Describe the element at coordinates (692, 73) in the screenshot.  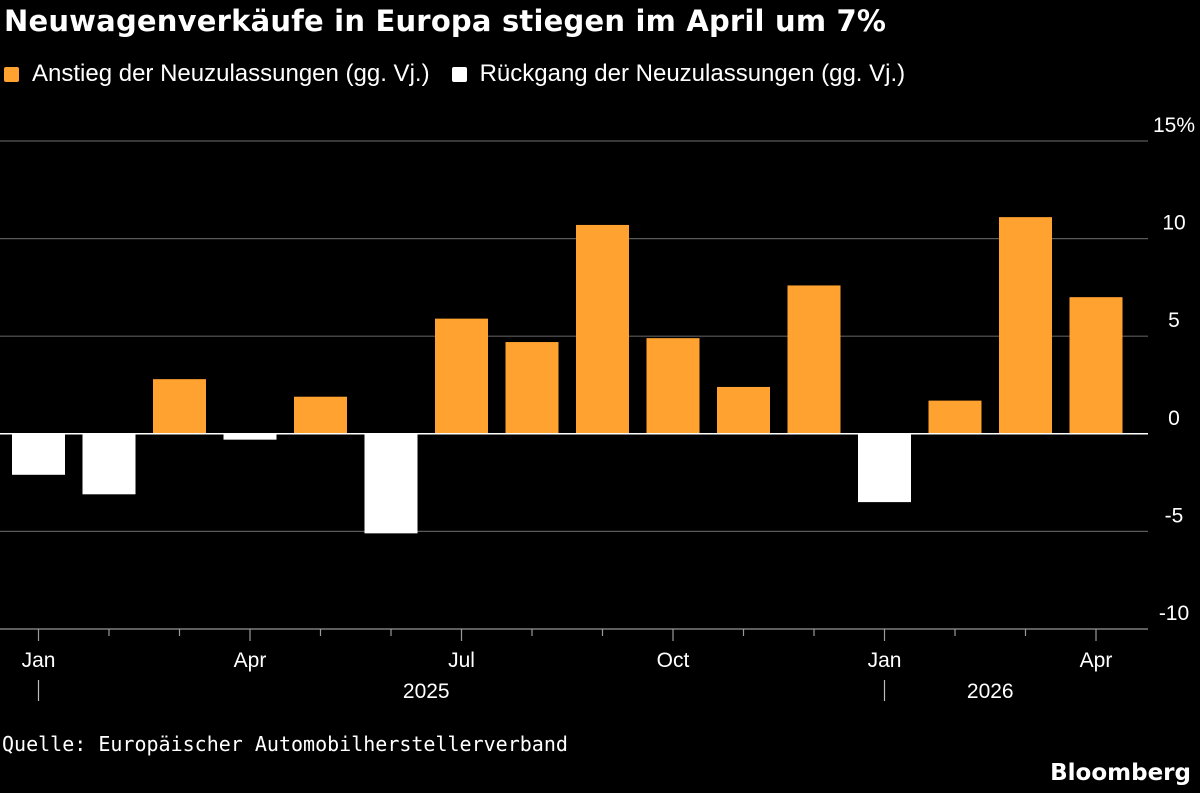
I see `legend-label-decrease: Rückgang der Neuzulassungen (gg. Vj.)` at that location.